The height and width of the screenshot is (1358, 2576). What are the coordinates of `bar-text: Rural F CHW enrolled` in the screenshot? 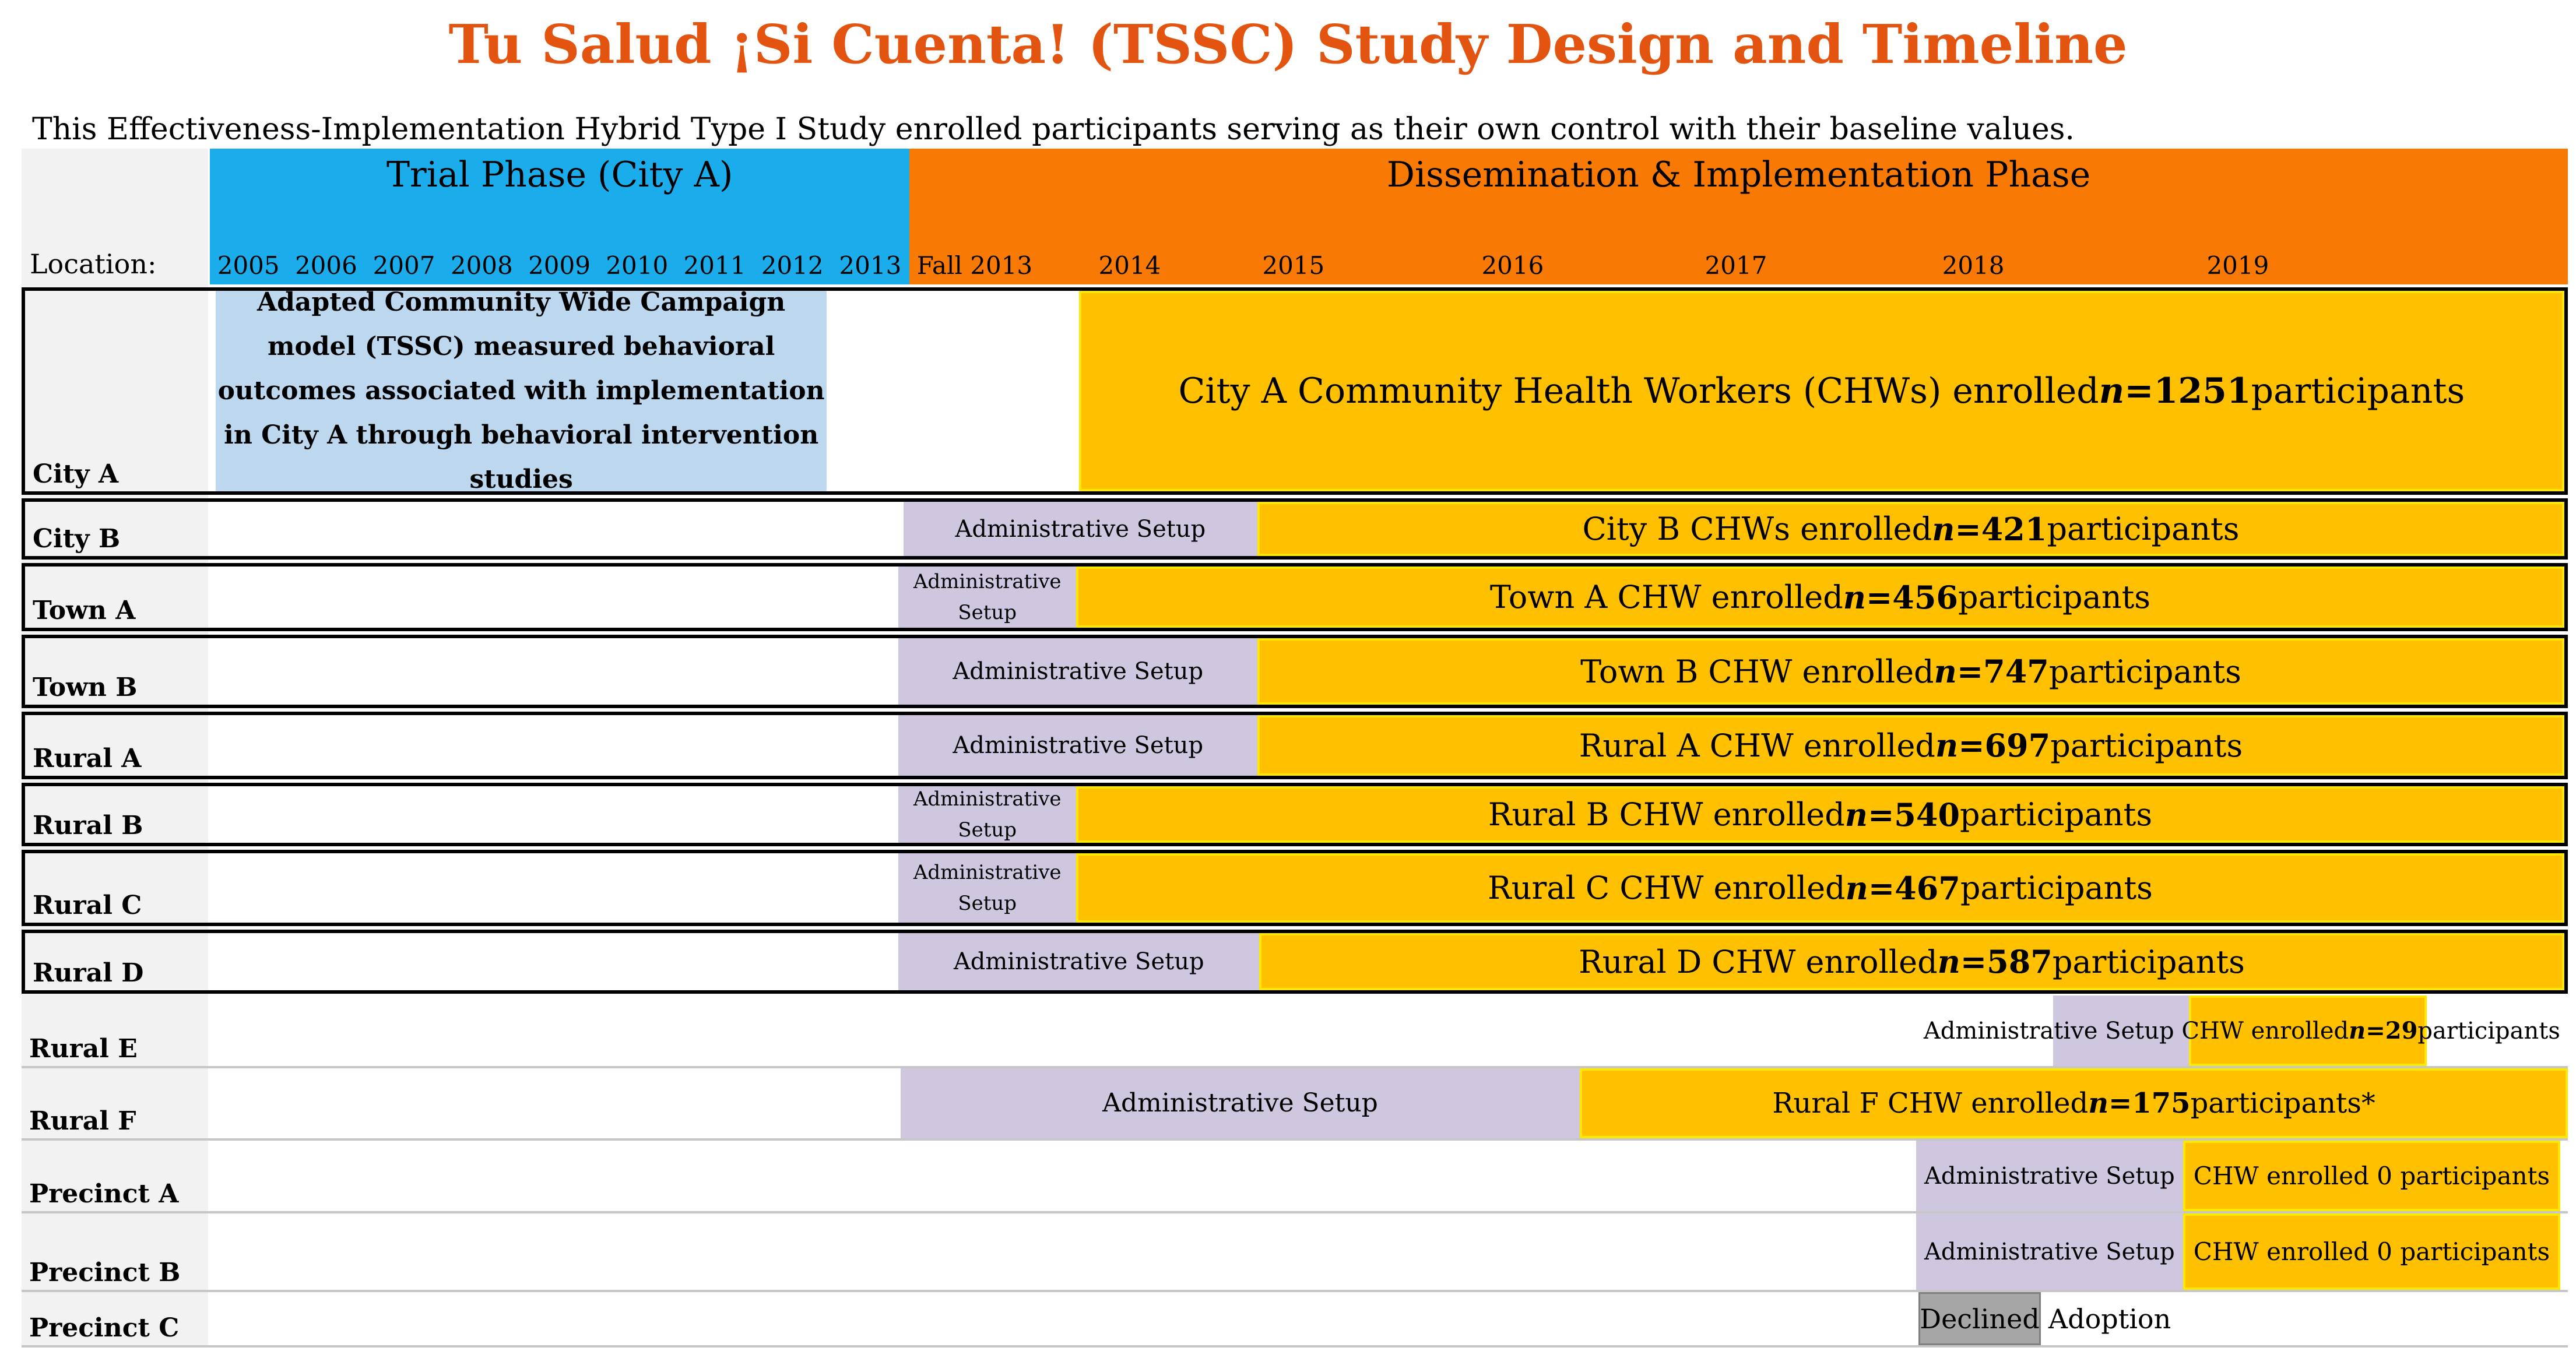 It's located at (1930, 1103).